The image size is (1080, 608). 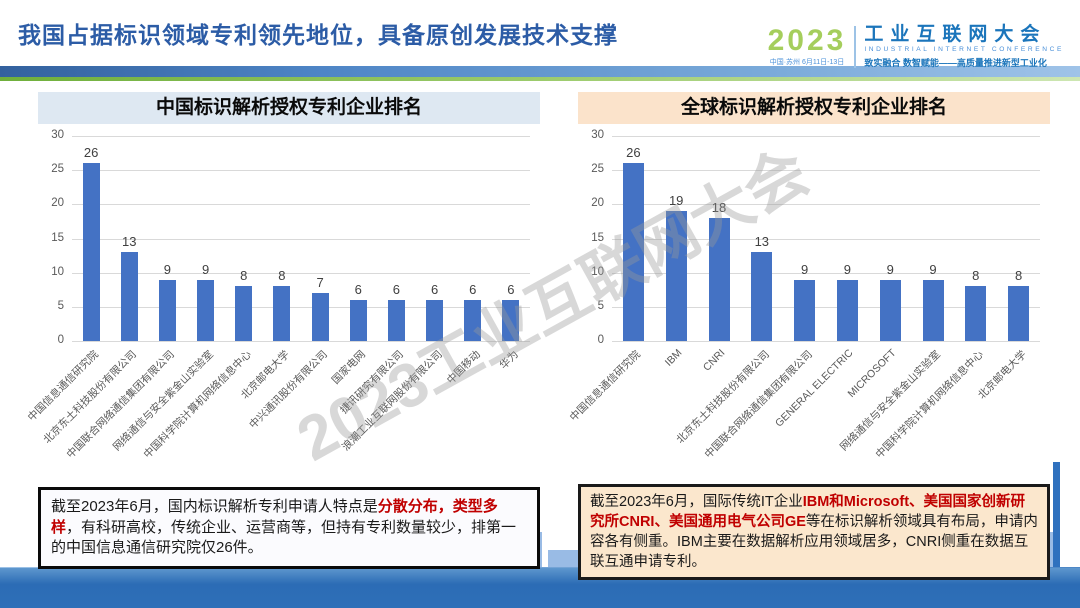 I want to click on right-edge-strip, so click(x=1056, y=517).